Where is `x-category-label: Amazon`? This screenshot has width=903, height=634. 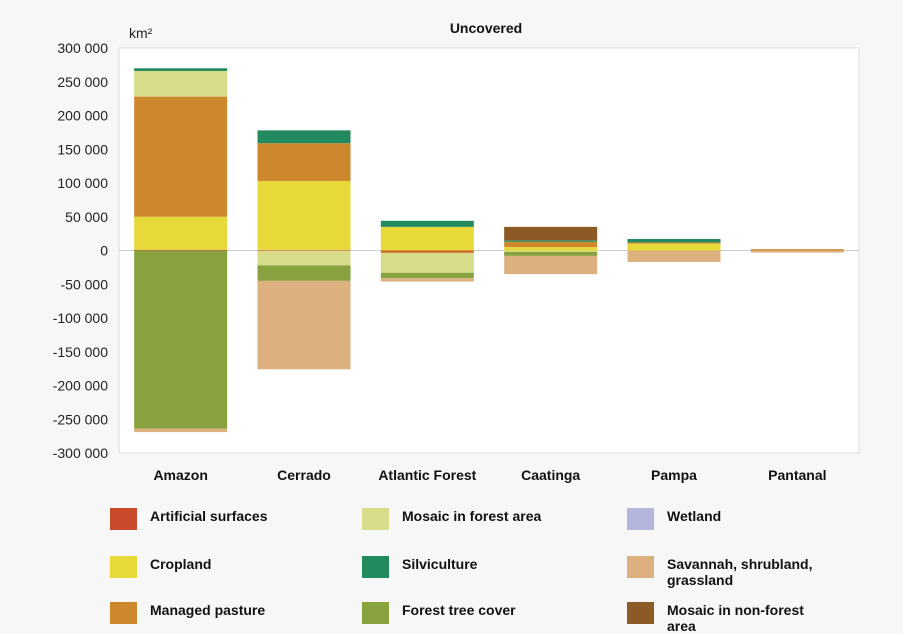 x-category-label: Amazon is located at coordinates (180, 475).